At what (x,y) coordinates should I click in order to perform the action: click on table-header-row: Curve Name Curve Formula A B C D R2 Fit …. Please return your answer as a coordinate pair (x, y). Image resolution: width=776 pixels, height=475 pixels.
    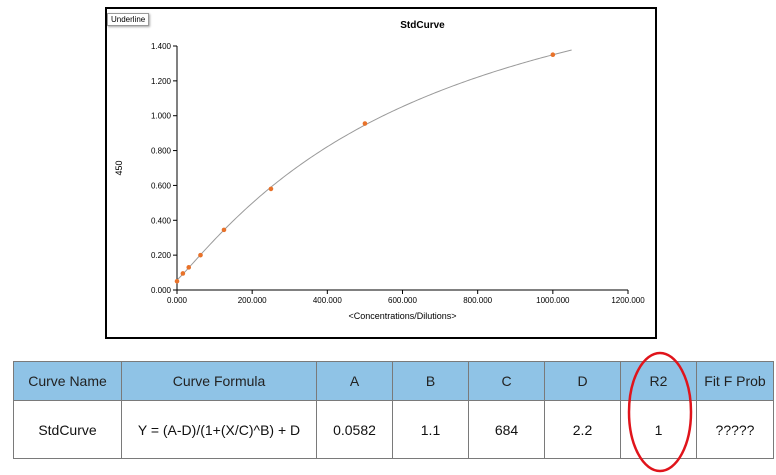
    Looking at the image, I should click on (393, 381).